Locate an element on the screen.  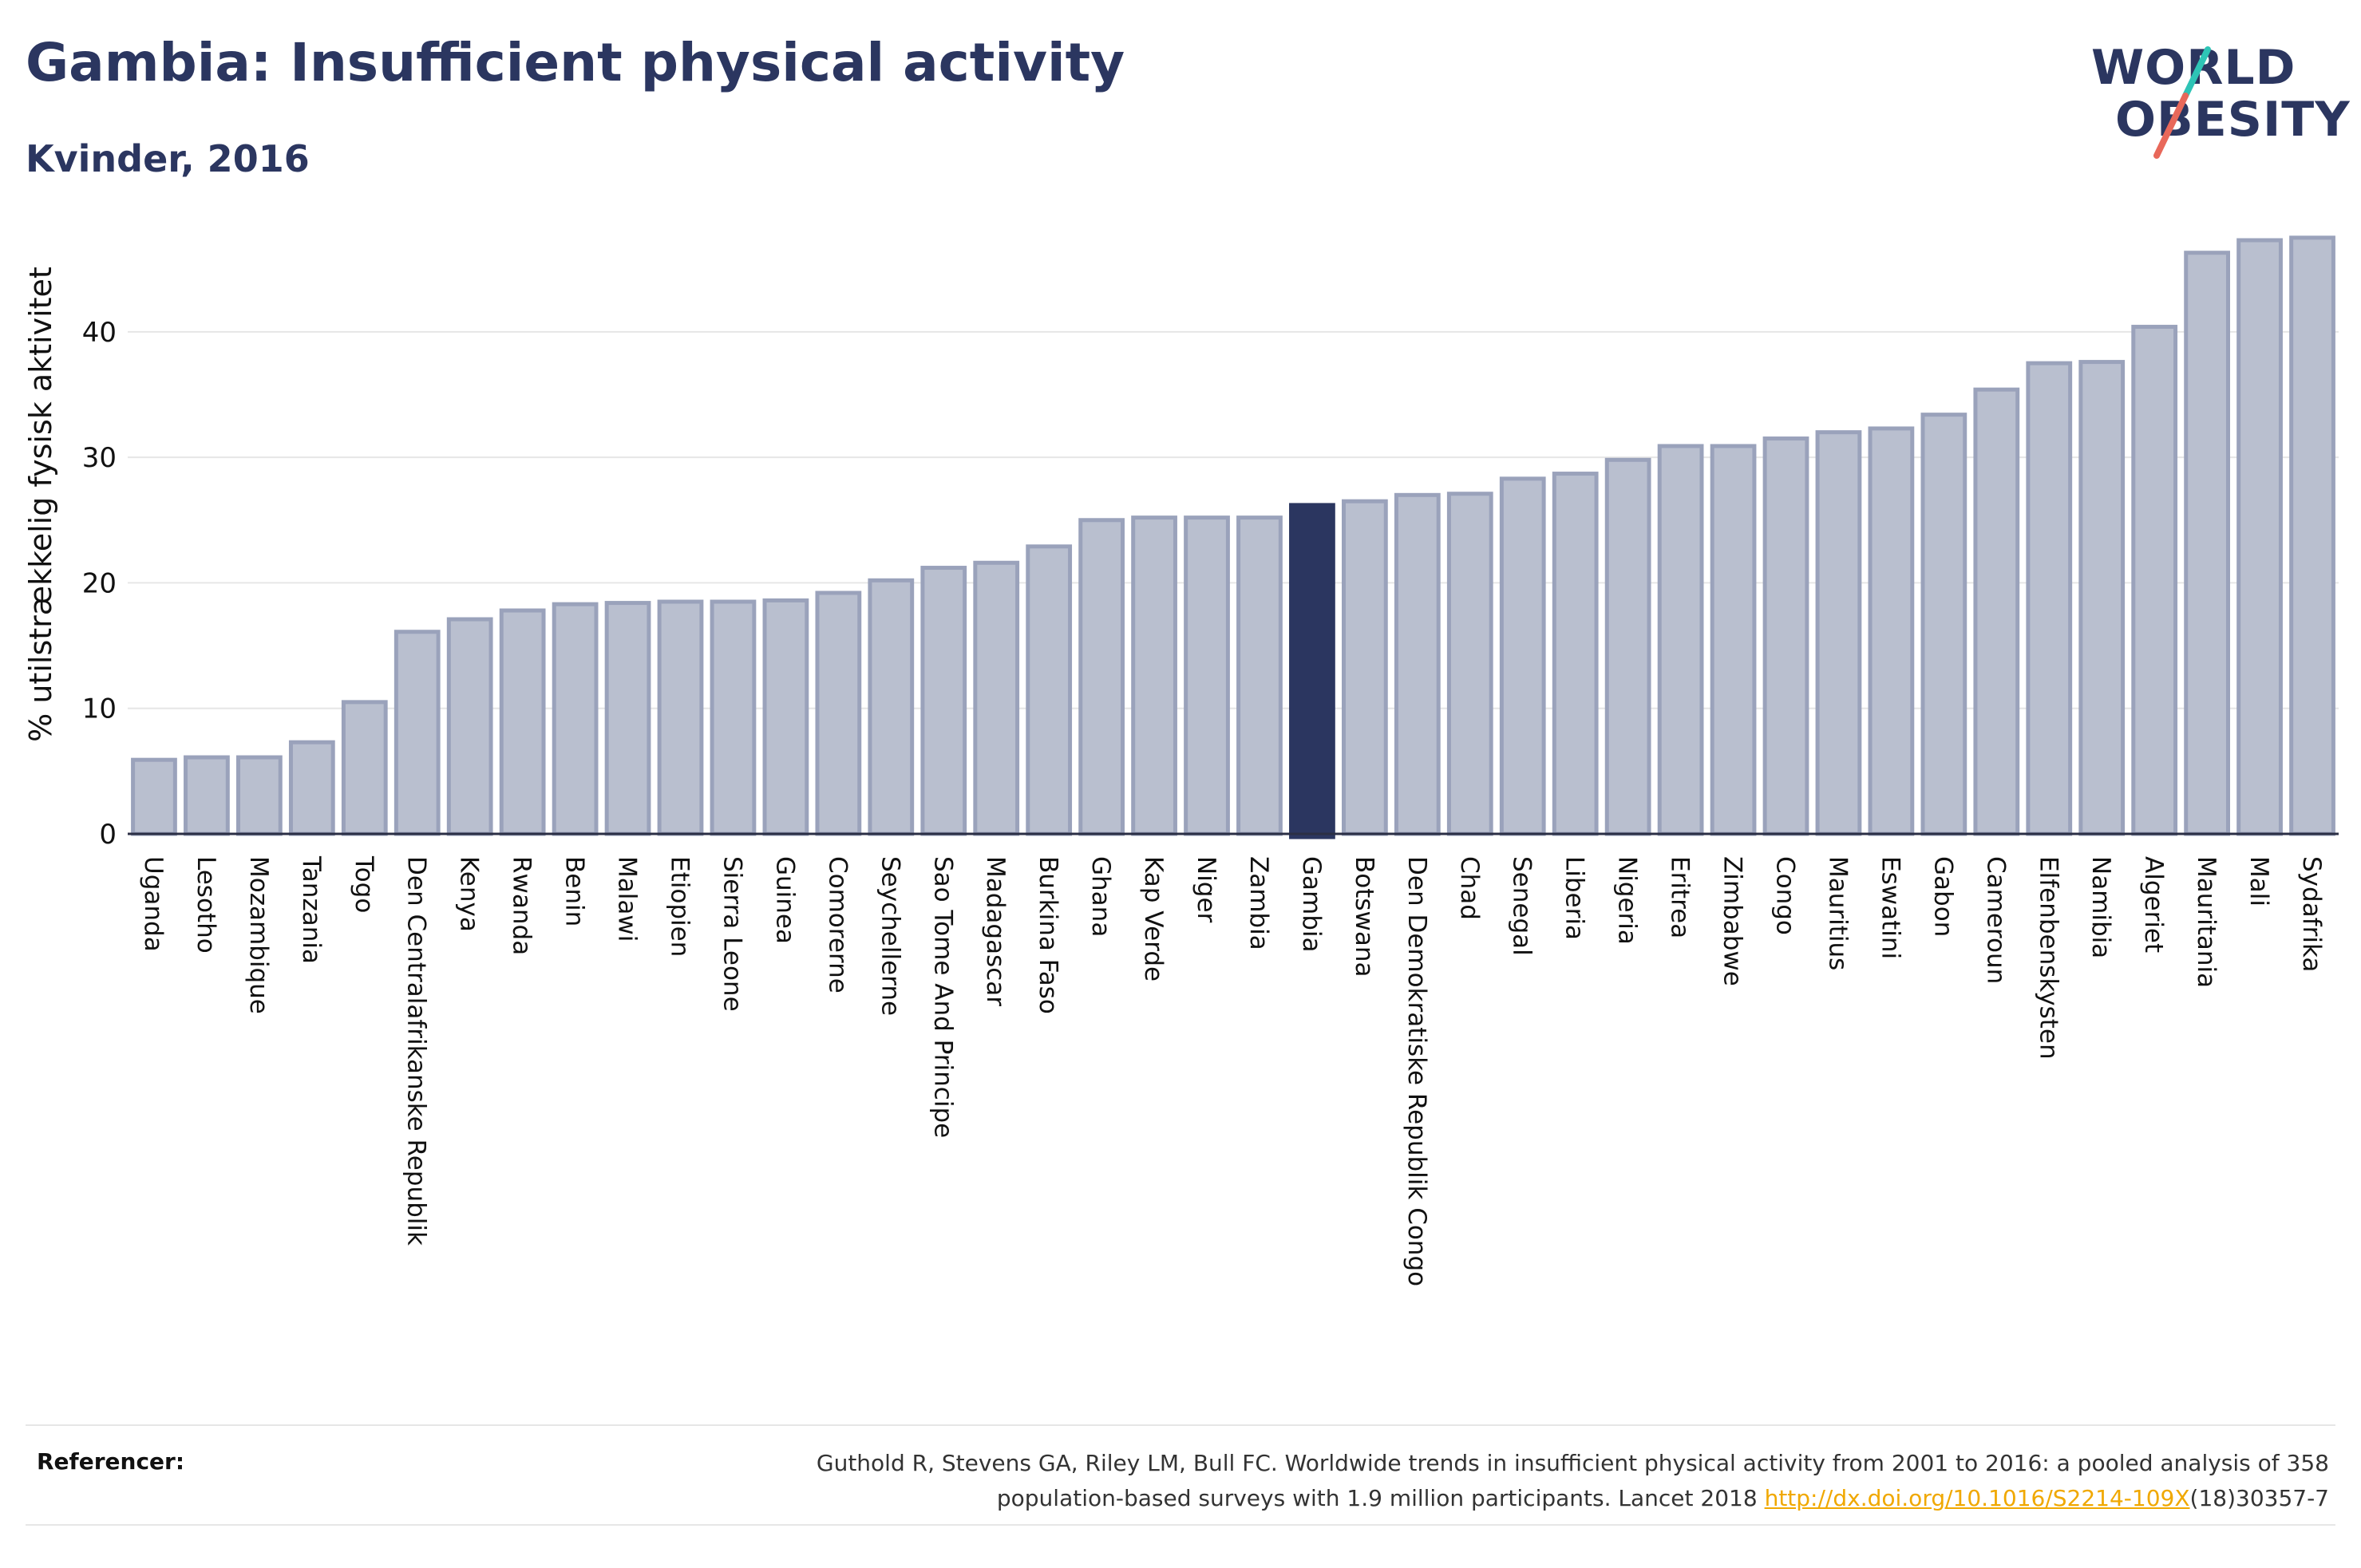
world-obesity-logo: WORLD OBESITY is located at coordinates (2208, 100).